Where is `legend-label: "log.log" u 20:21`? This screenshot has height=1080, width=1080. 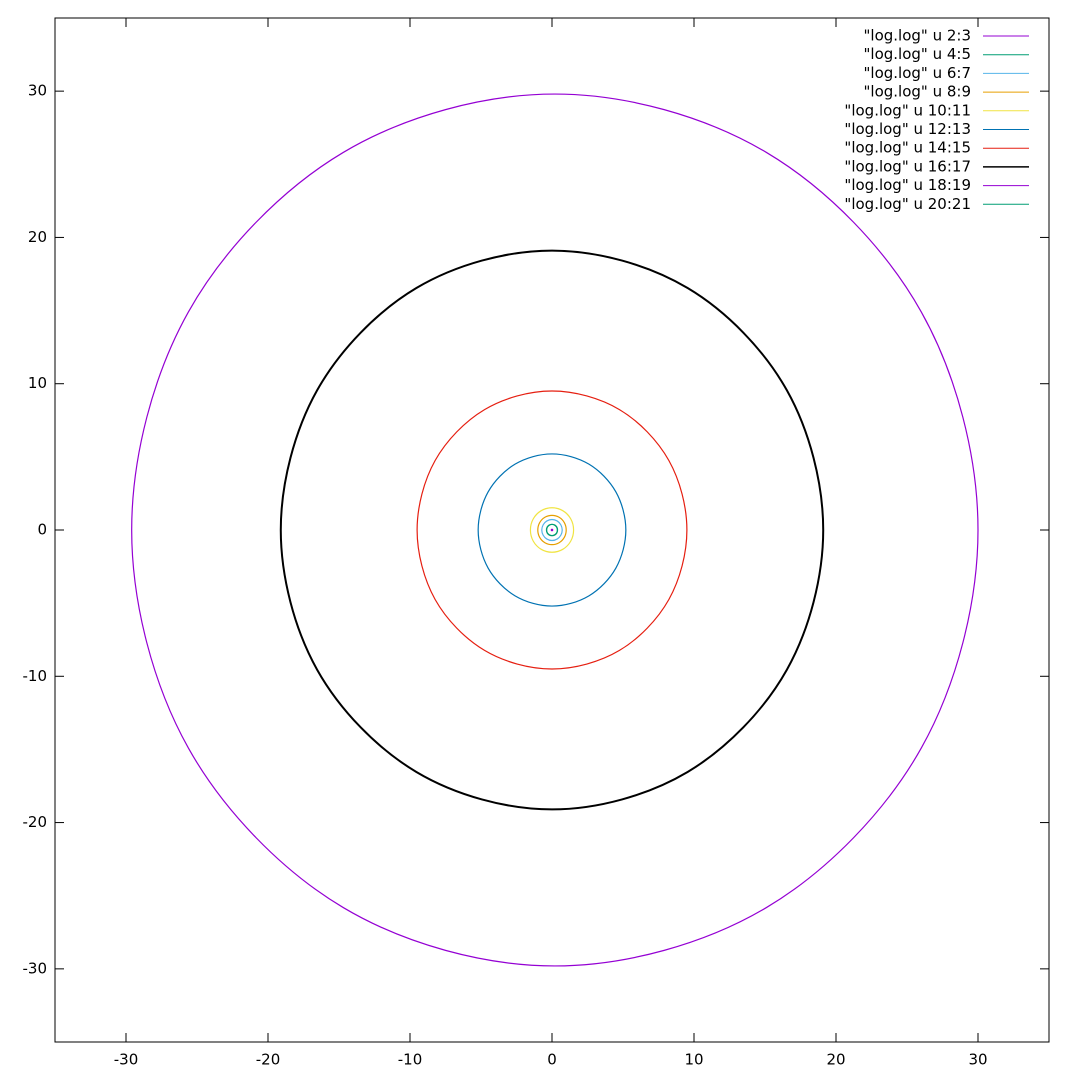
legend-label: "log.log" u 20:21 is located at coordinates (907, 204).